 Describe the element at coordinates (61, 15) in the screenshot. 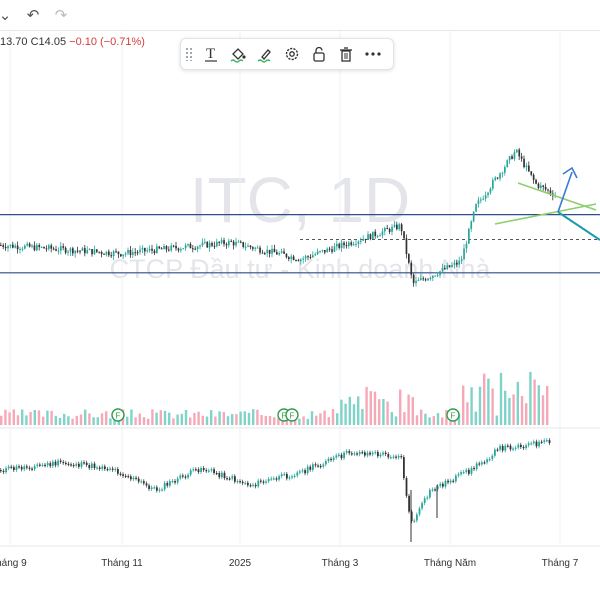

I see `redo-icon: ↷` at that location.